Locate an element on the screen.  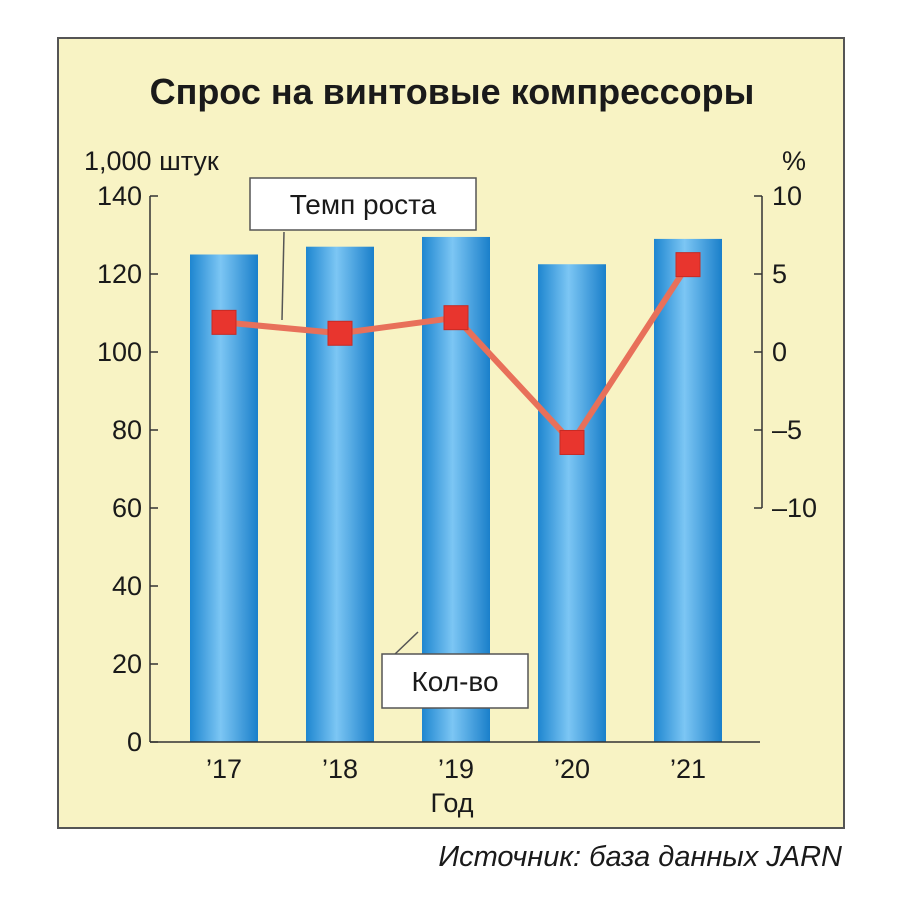
right-tick-label: 5 is located at coordinates (779, 274).